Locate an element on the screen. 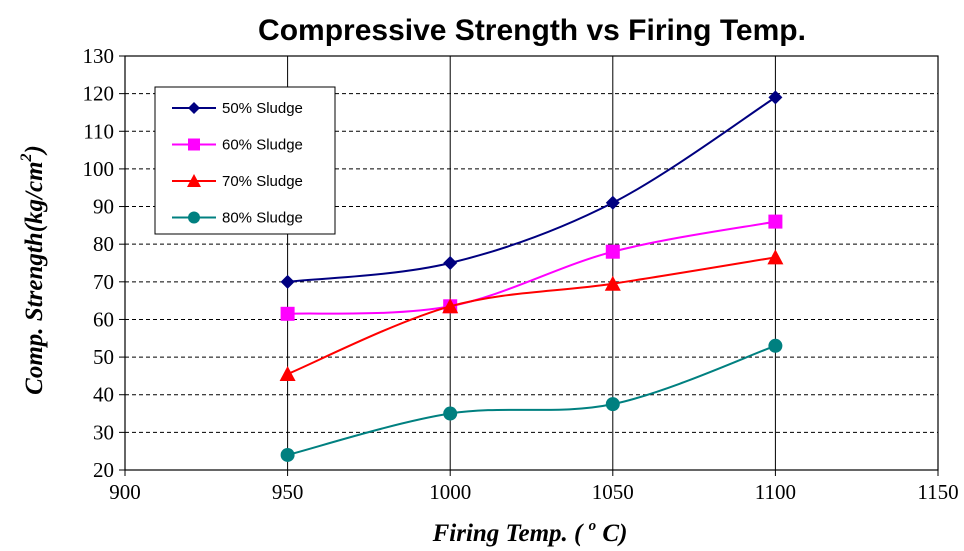 The width and height of the screenshot is (964, 551). y-tick-label: 70 is located at coordinates (103, 282).